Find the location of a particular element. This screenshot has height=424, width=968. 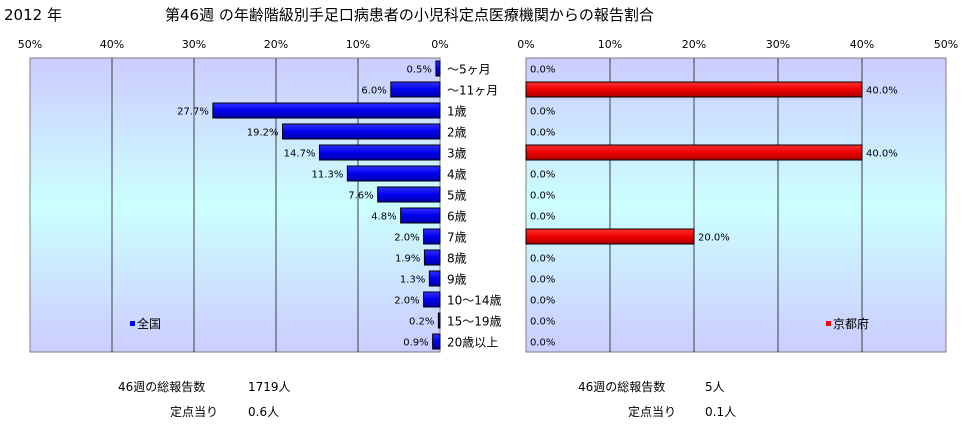

kyoto-total-label: 46週の総報告数 is located at coordinates (622, 387).